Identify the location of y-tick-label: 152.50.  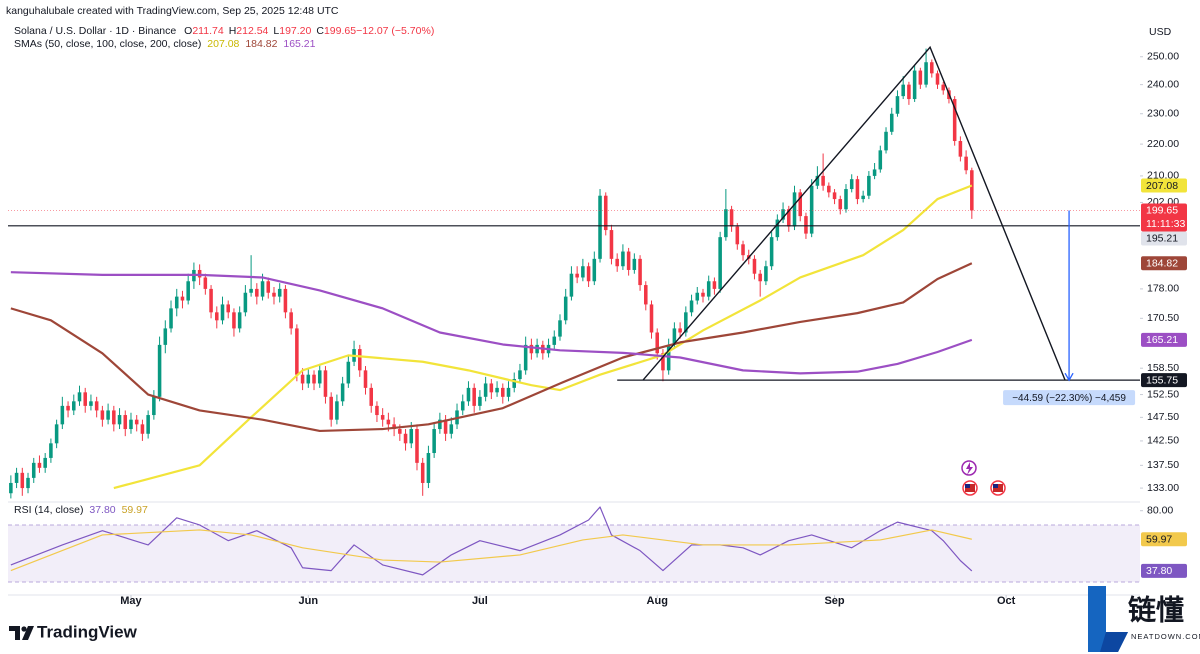
(1163, 394).